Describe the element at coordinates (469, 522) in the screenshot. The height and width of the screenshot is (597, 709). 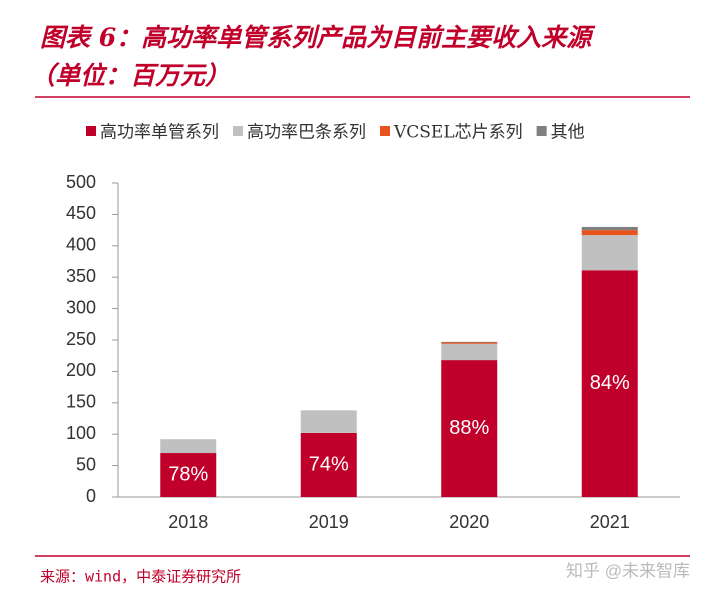
I see `x-tick-label: 2020` at that location.